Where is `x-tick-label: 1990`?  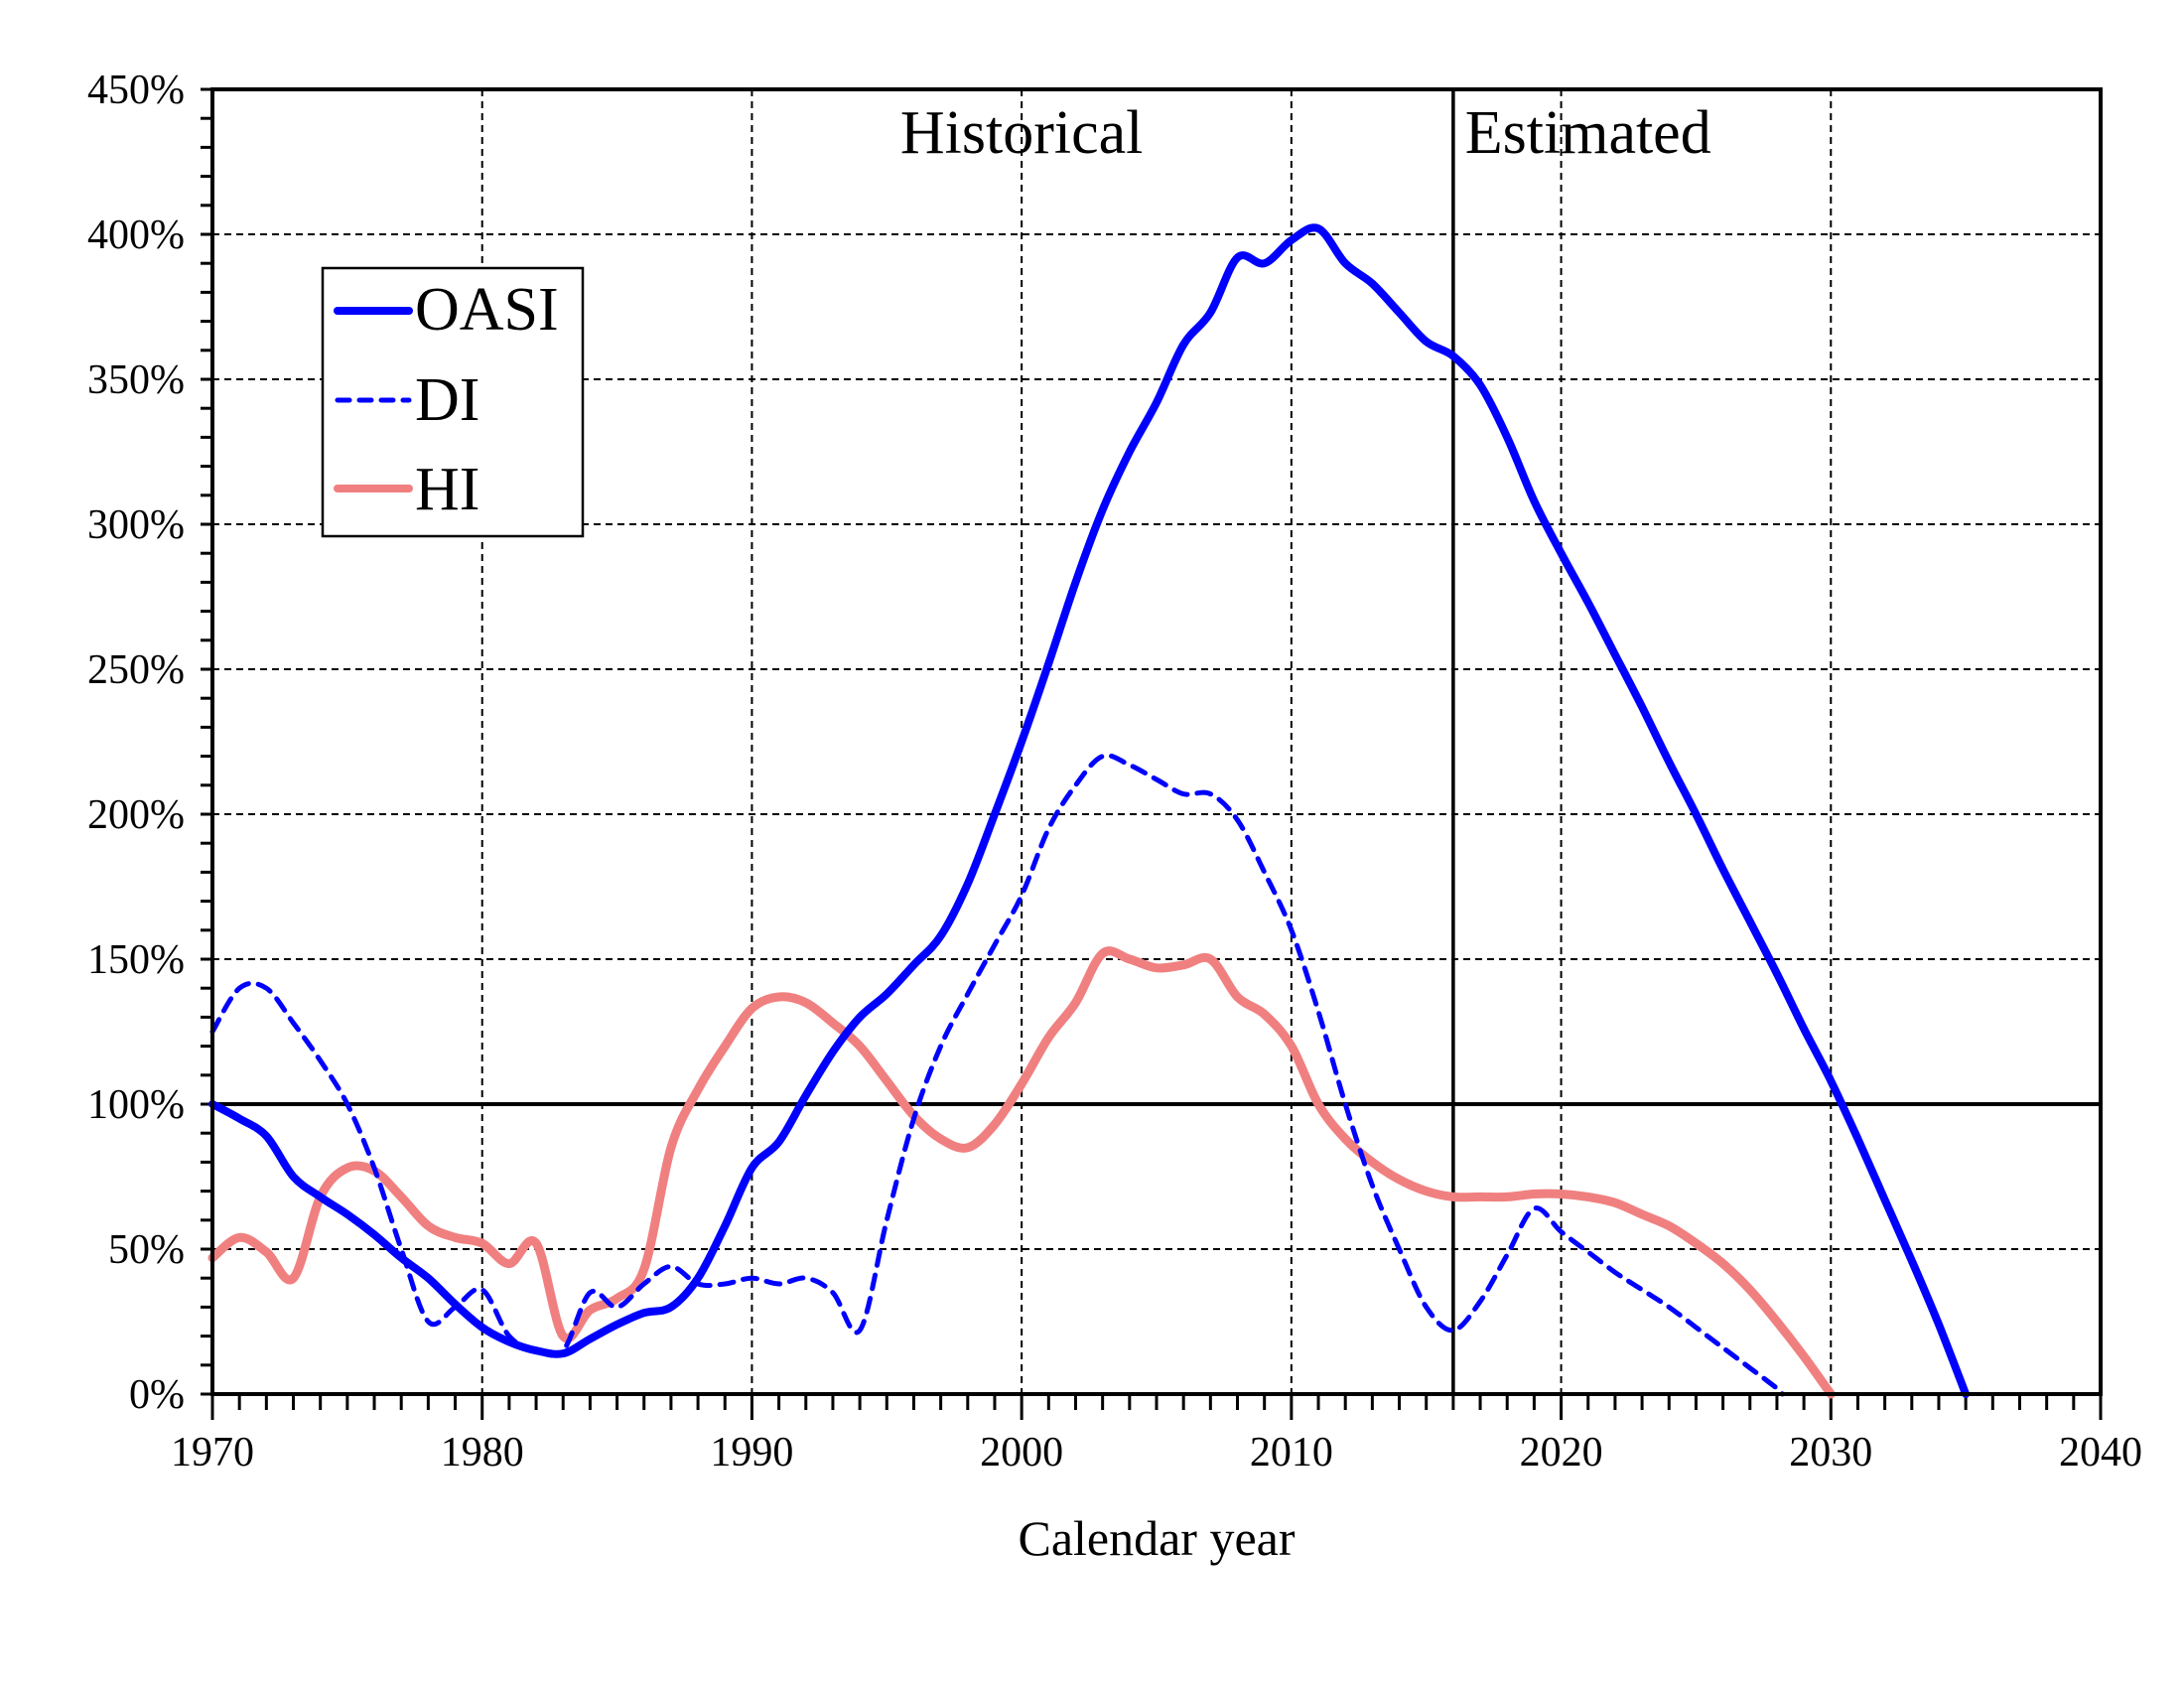 x-tick-label: 1990 is located at coordinates (751, 1453).